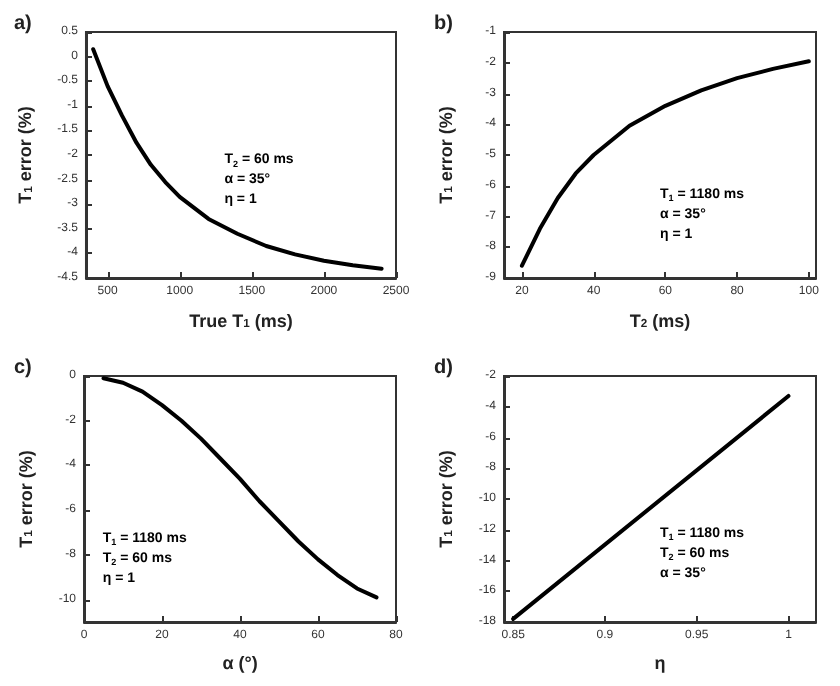 The width and height of the screenshot is (840, 686). I want to click on x-axis-title: α (°), so click(240, 662).